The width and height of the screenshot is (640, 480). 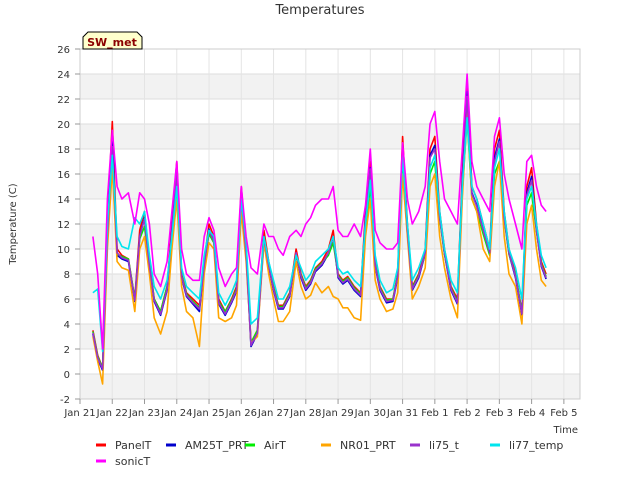 What do you see at coordinates (67, 325) in the screenshot?
I see `y-tick-label: 4` at bounding box center [67, 325].